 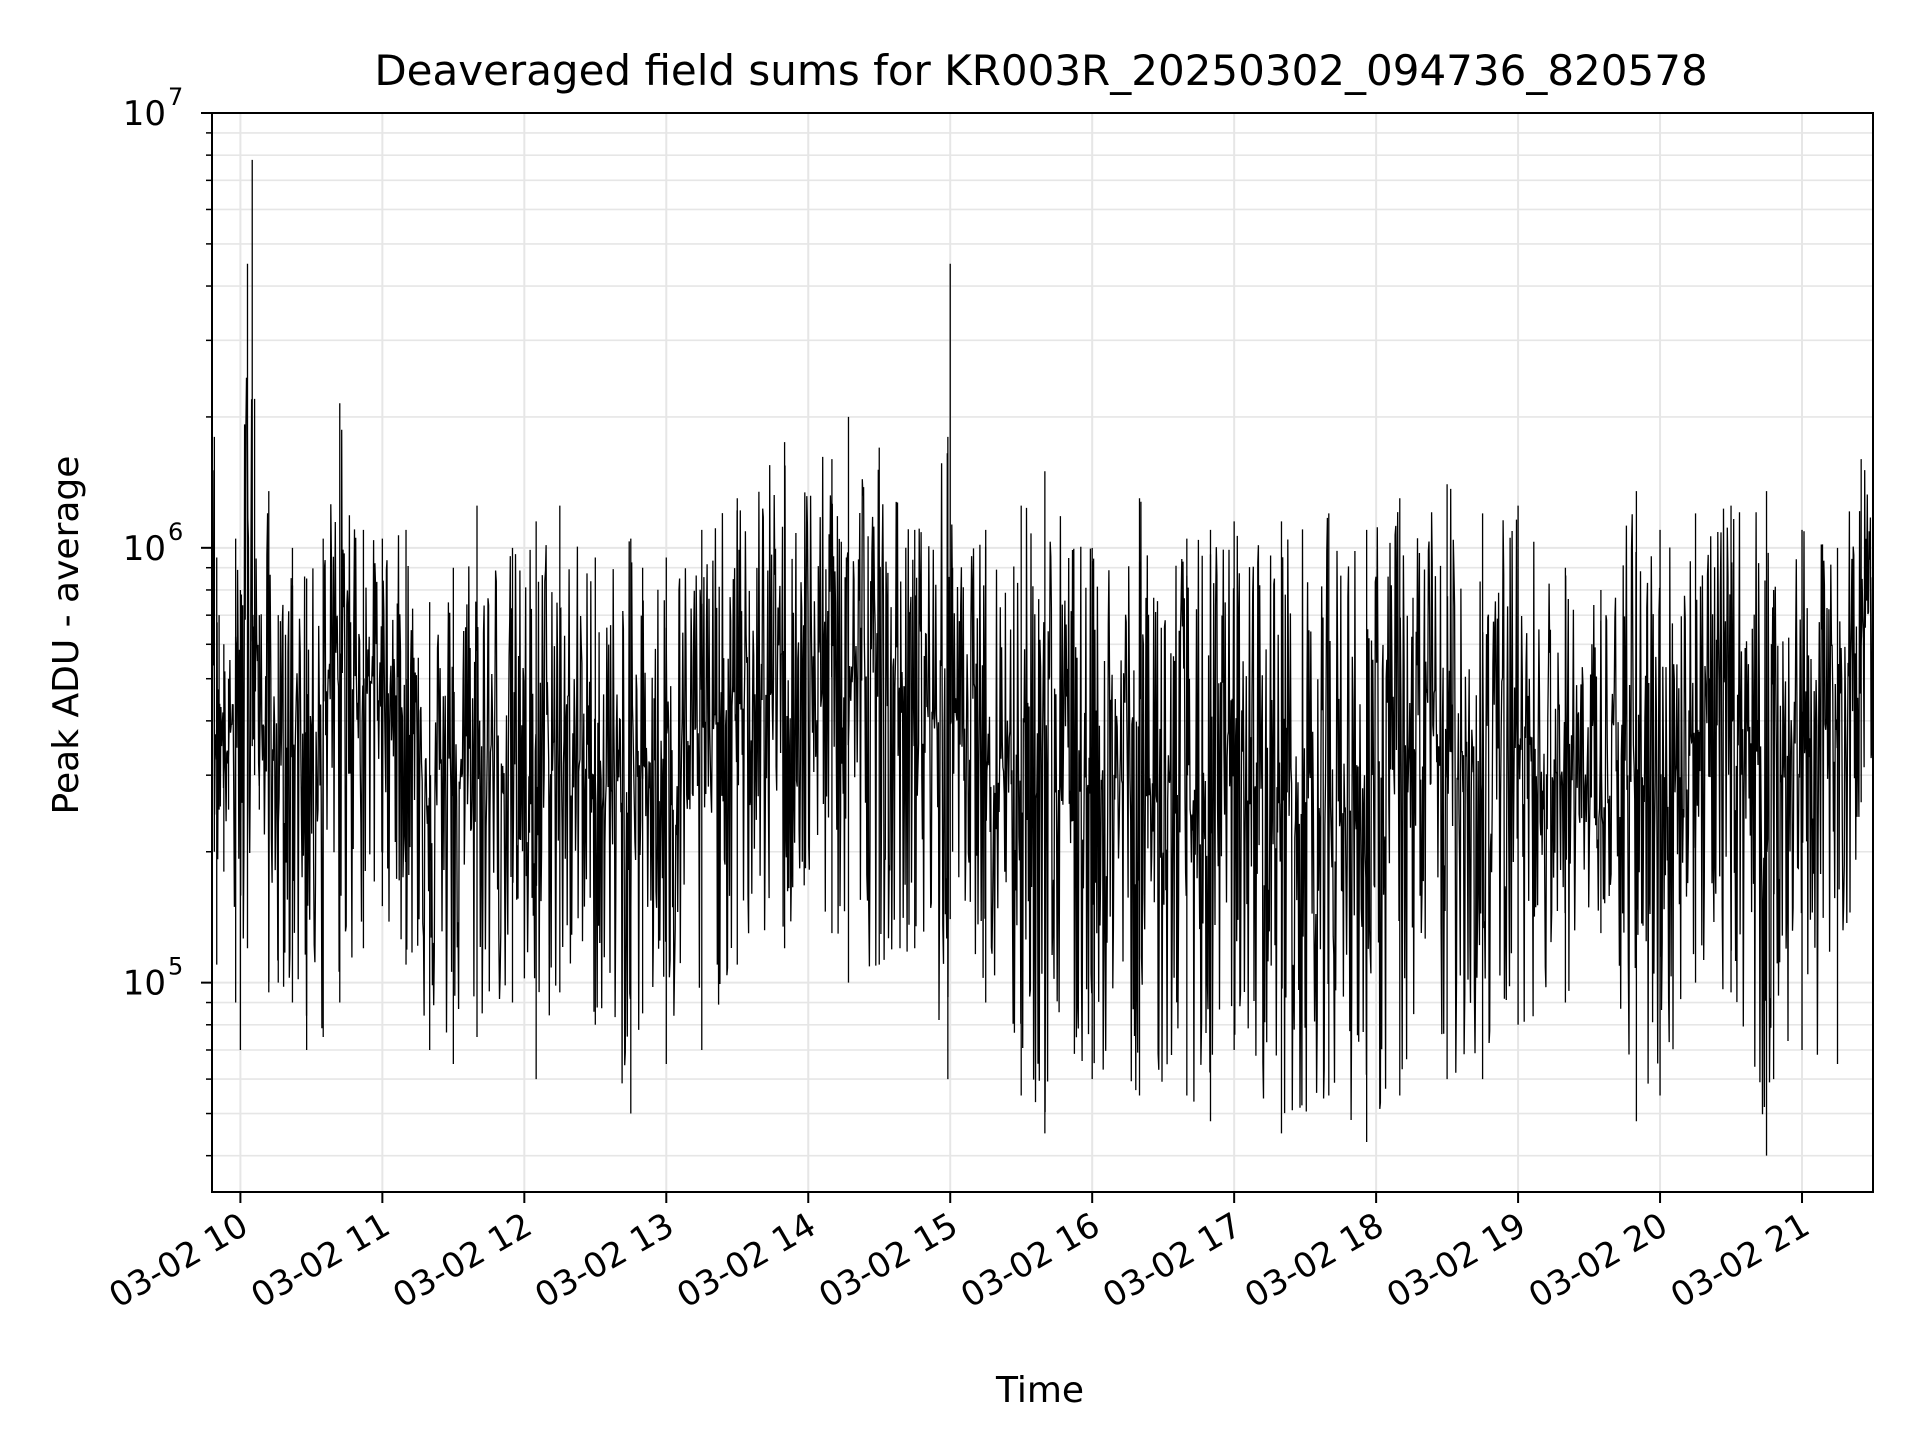 What do you see at coordinates (175, 97) in the screenshot?
I see `y-tick-exponent: 7` at bounding box center [175, 97].